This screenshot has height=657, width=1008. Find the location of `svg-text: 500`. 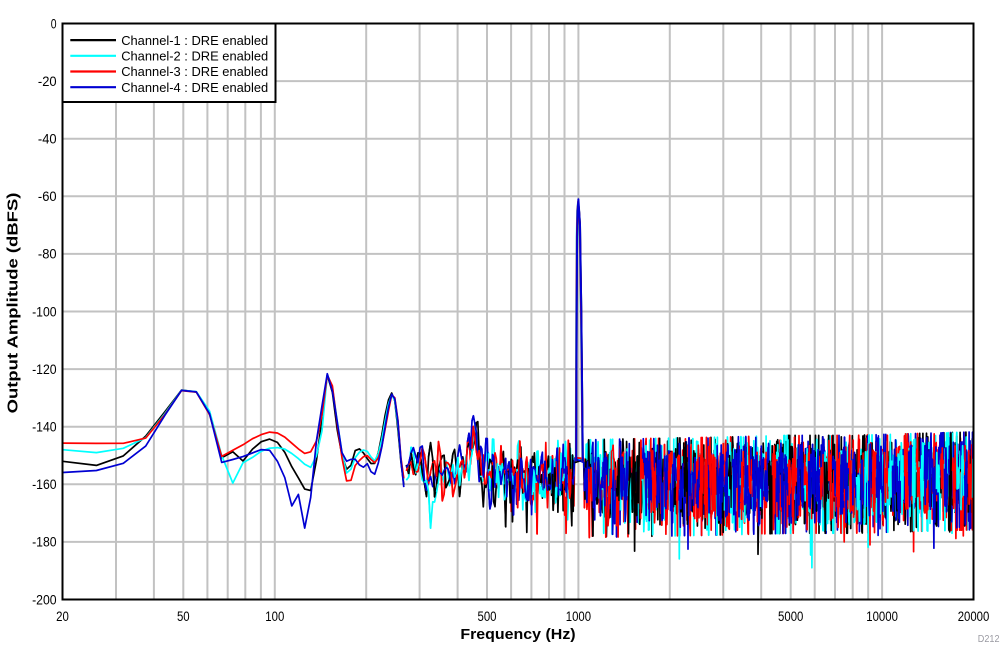

svg-text: 500 is located at coordinates (487, 616).